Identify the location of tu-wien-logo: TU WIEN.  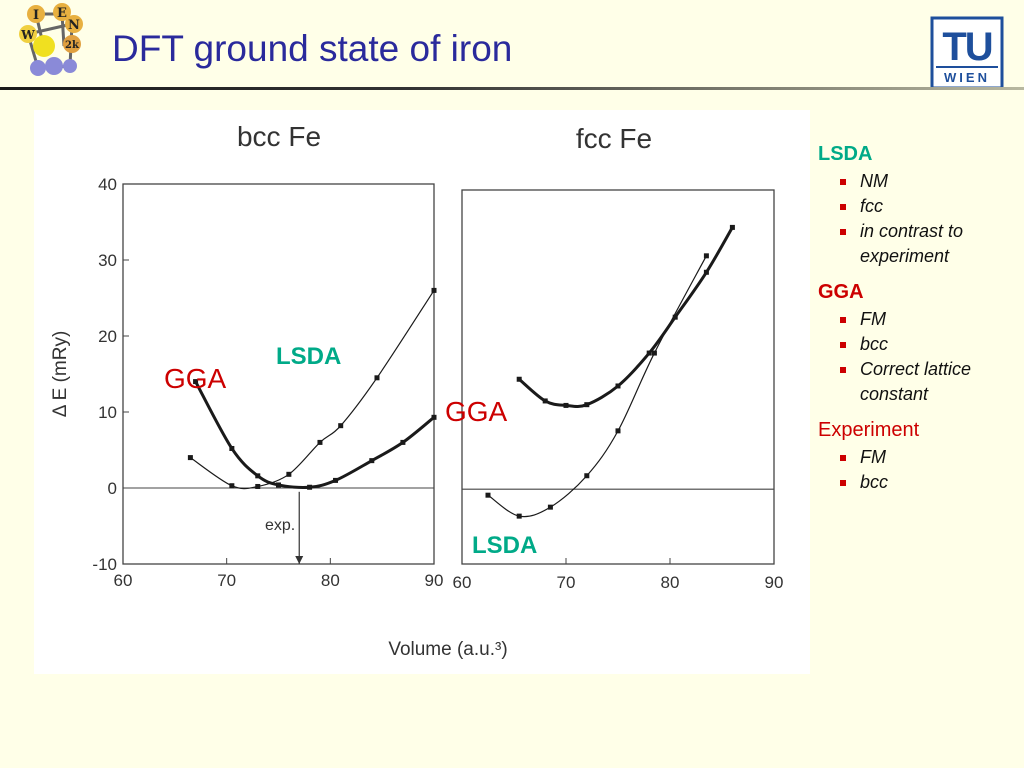
(967, 53).